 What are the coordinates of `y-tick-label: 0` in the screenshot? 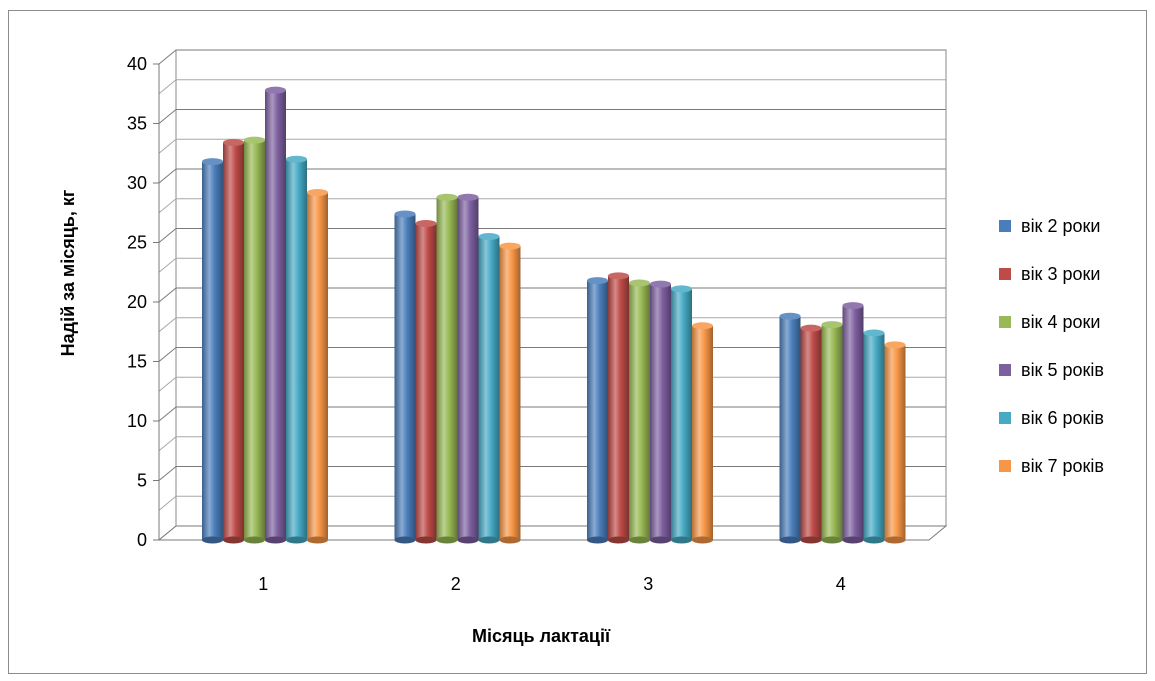 It's located at (142, 540).